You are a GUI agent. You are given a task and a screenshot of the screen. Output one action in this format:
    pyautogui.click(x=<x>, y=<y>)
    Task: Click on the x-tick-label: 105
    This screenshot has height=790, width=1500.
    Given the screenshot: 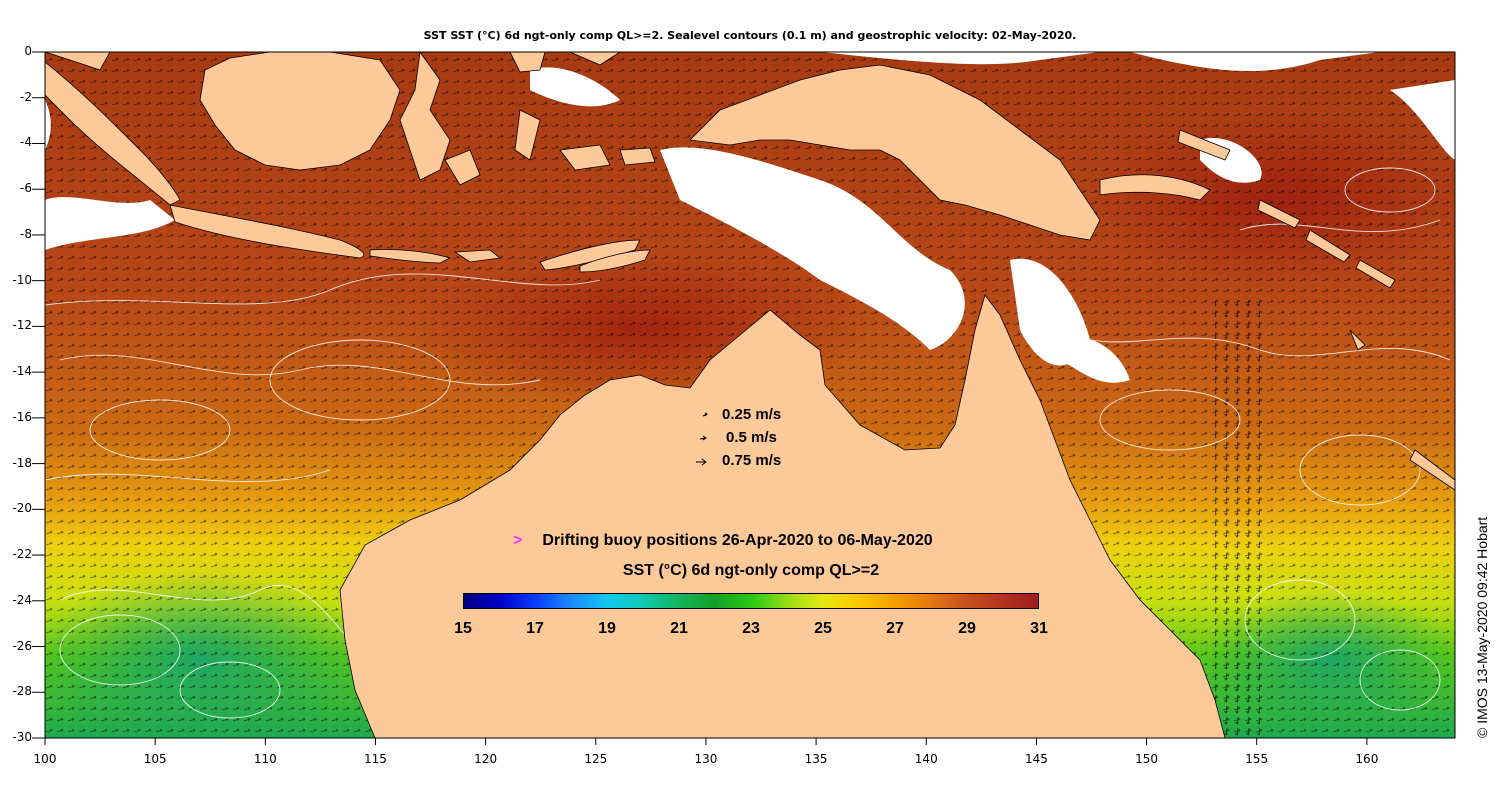 What is the action you would take?
    pyautogui.click(x=155, y=759)
    